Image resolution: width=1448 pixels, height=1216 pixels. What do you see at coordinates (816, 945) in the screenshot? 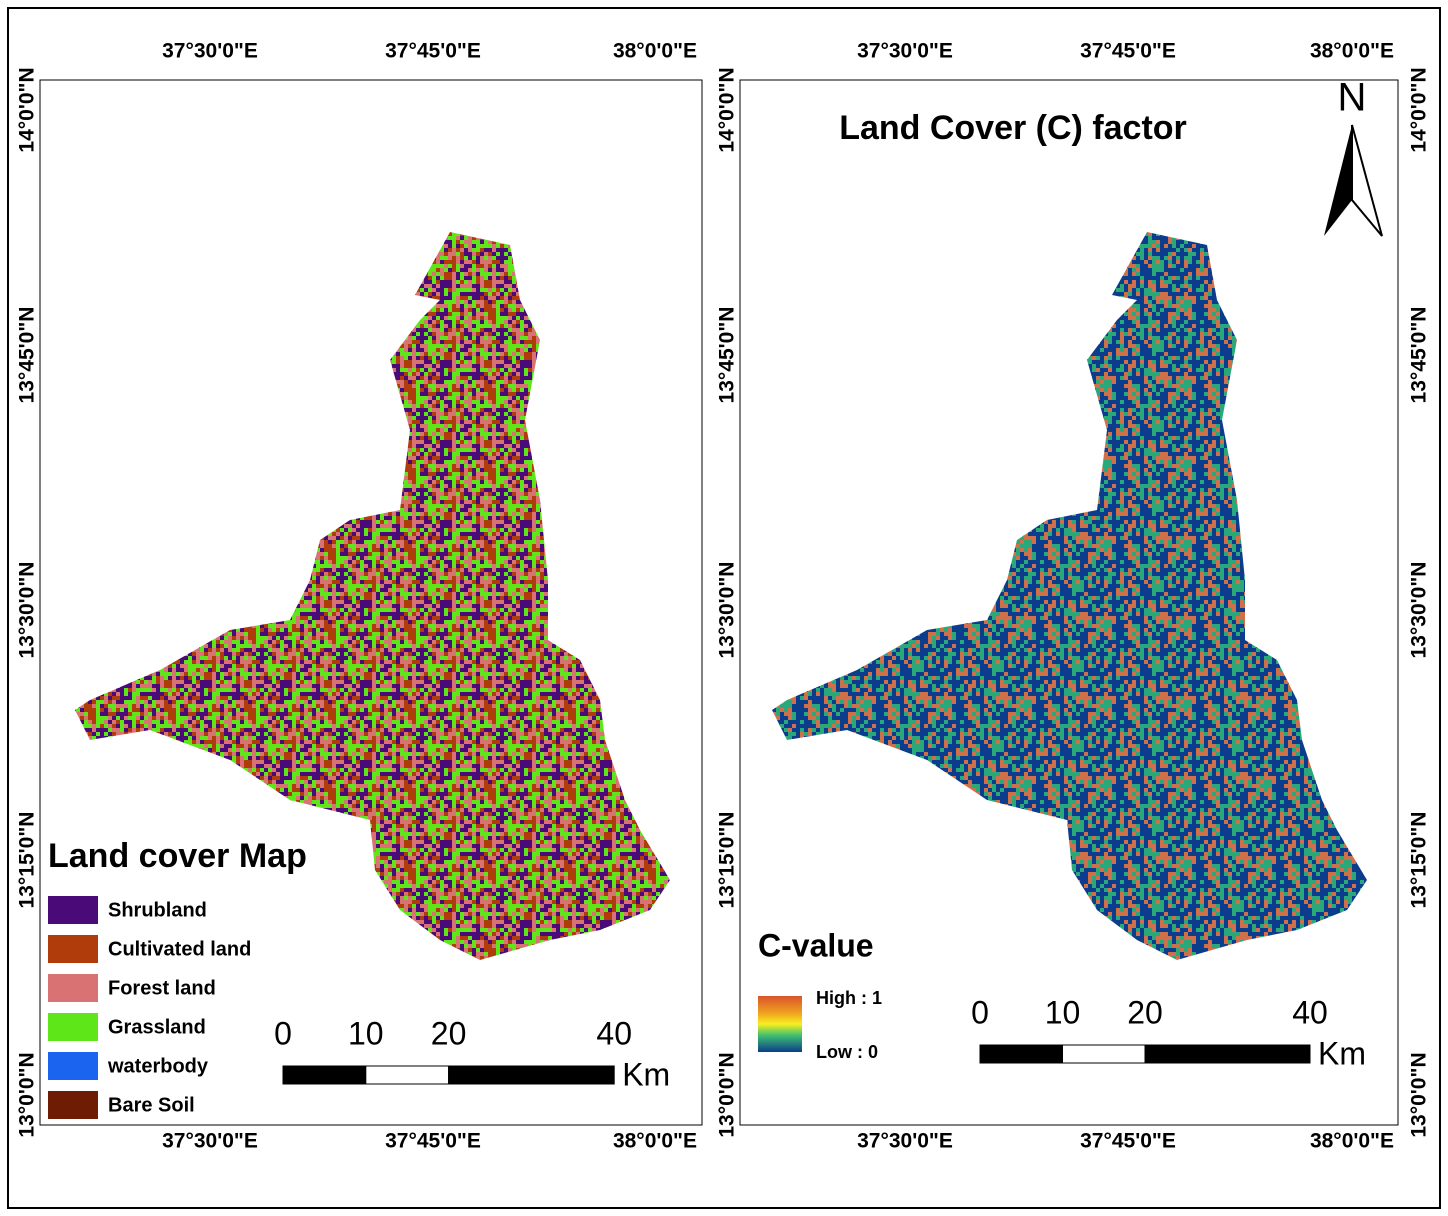
I see `legend-title: C-value` at bounding box center [816, 945].